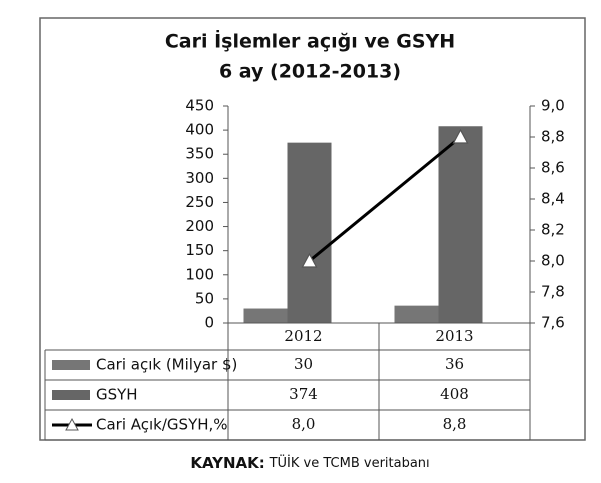  I want to click on y-tick-label: 0, so click(209, 323).